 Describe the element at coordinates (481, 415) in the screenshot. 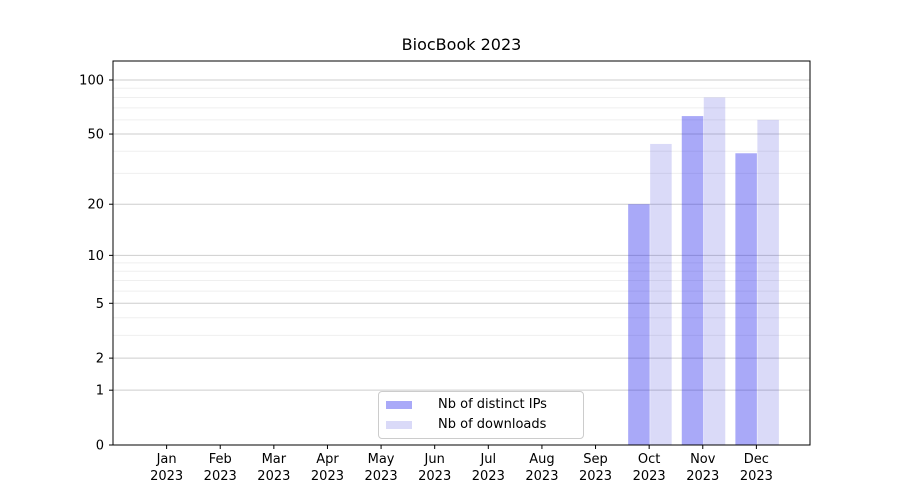

I see `legend: Nb of distinct IPs Nb of downloads` at that location.